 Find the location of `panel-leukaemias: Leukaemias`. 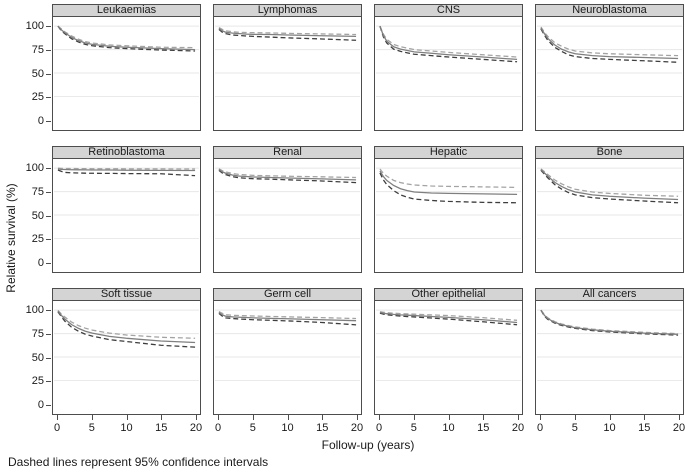

panel-leukaemias: Leukaemias is located at coordinates (126, 67).